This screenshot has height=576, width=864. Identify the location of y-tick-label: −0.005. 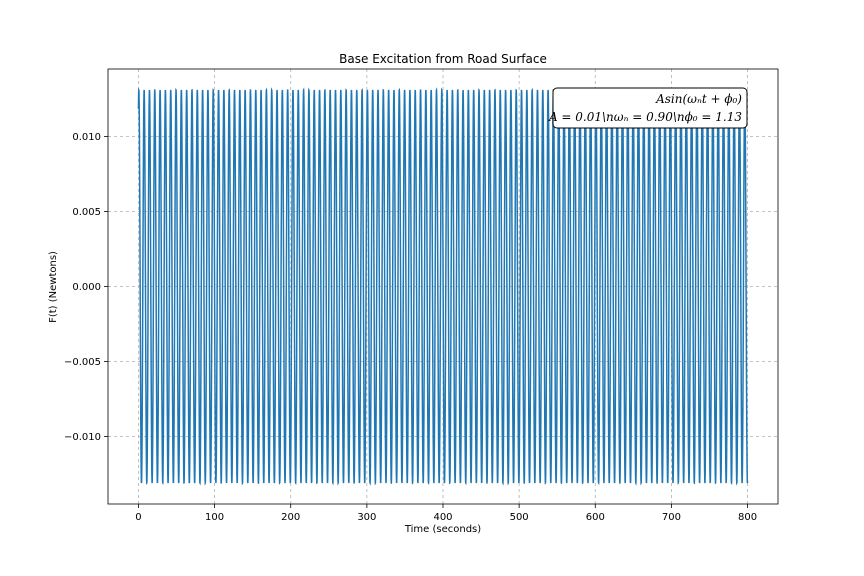
(82, 362).